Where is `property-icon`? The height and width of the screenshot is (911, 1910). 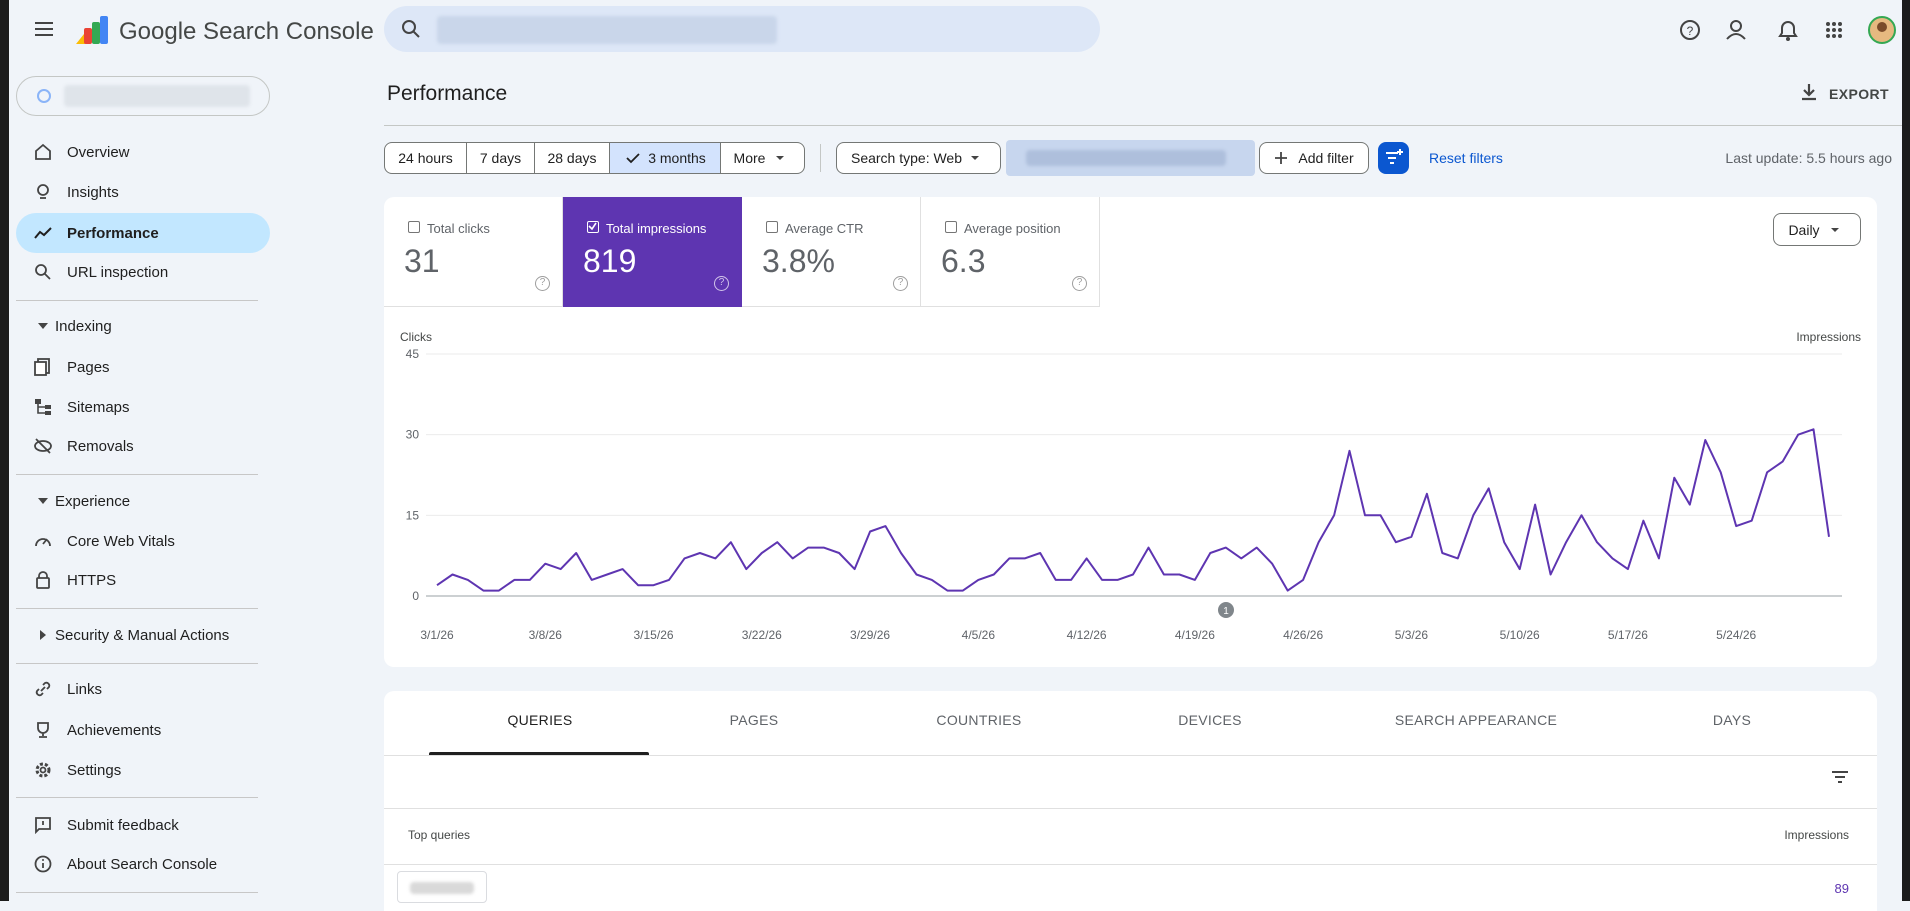 property-icon is located at coordinates (44, 96).